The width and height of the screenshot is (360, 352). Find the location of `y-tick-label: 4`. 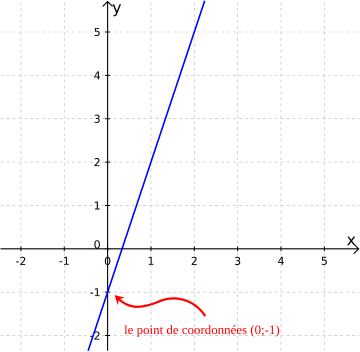

y-tick-label: 4 is located at coordinates (97, 76).